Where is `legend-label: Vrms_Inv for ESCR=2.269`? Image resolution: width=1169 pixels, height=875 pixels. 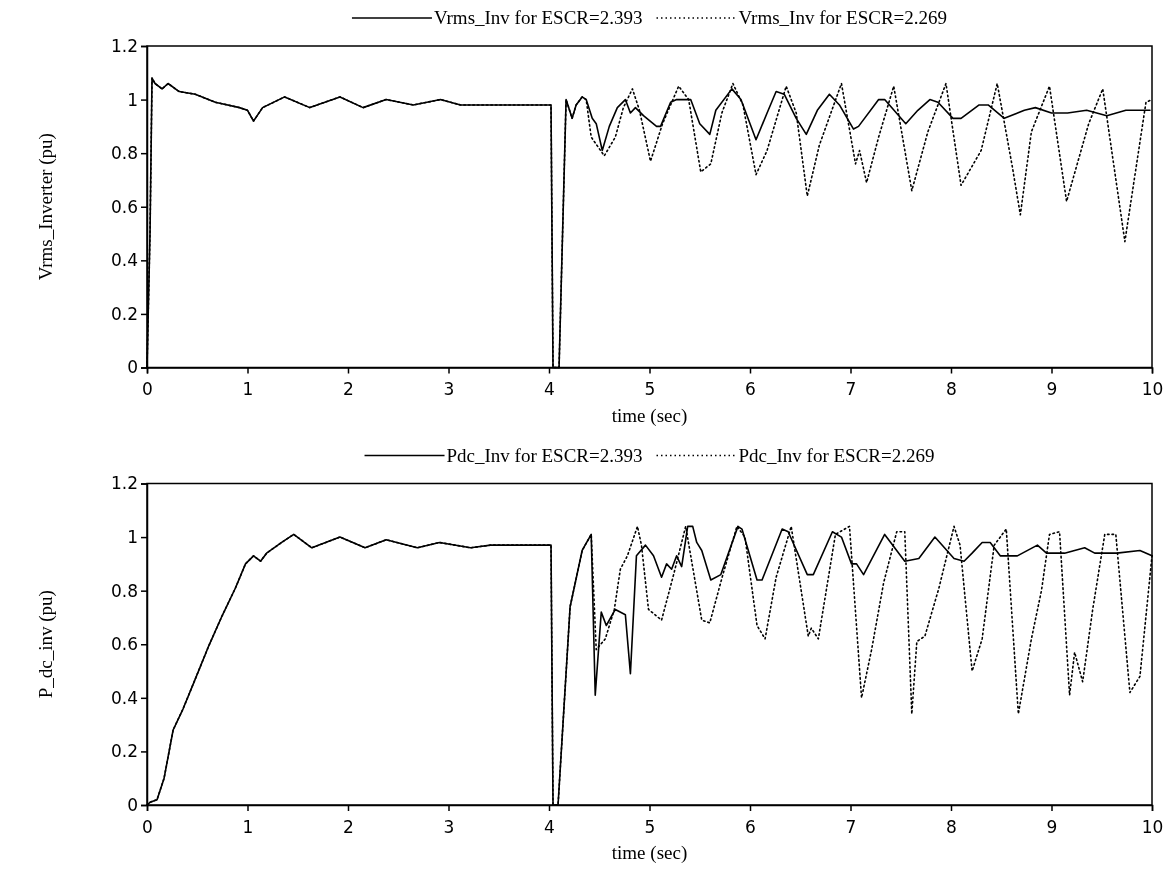
legend-label: Vrms_Inv for ESCR=2.269 is located at coordinates (843, 17).